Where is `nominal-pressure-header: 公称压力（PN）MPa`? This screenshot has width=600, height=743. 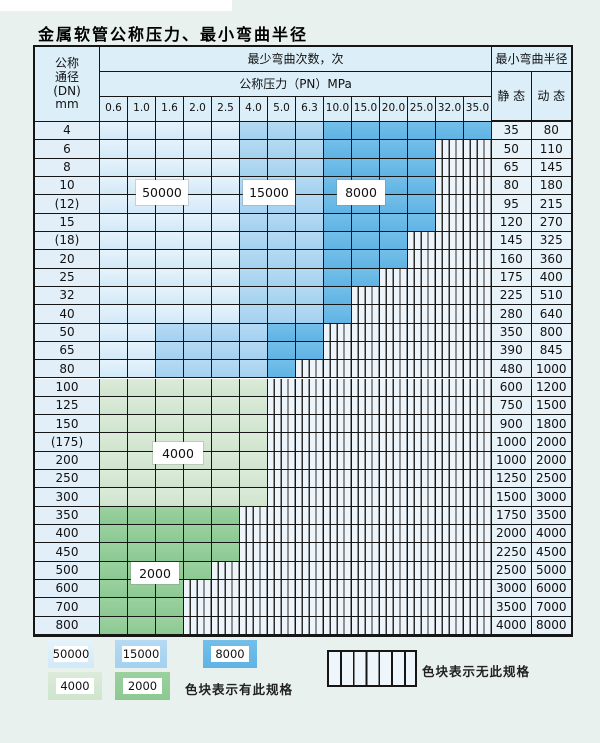
nominal-pressure-header: 公称压力（PN）MPa is located at coordinates (296, 84).